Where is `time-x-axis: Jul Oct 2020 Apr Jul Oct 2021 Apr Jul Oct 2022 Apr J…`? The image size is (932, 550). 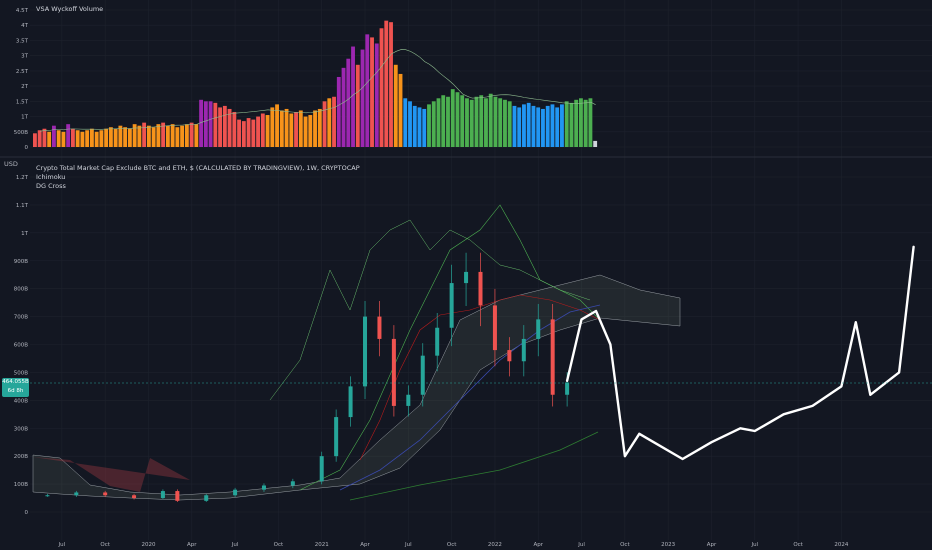 time-x-axis: Jul Oct 2020 Apr Jul Oct 2021 Apr Jul Oct 2022 Apr J… is located at coordinates (453, 545).